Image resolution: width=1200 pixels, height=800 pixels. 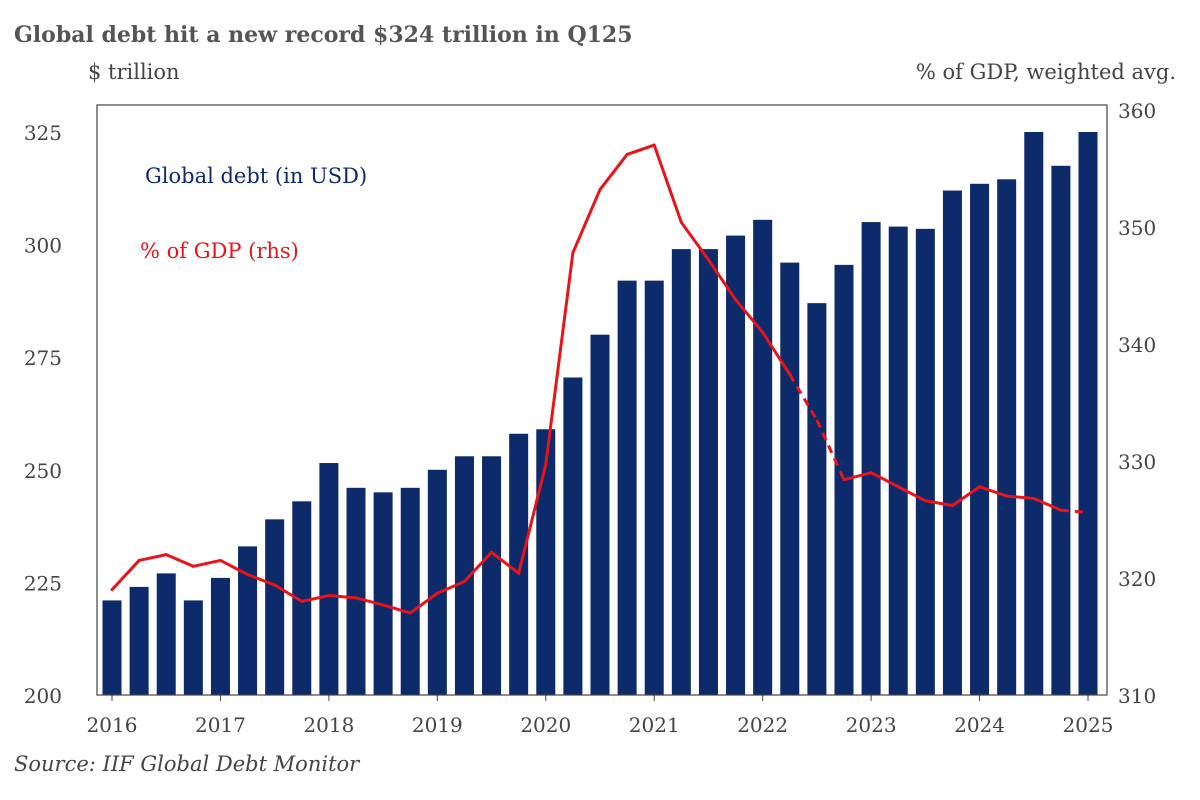 I want to click on bar-2021Q2, so click(x=681, y=472).